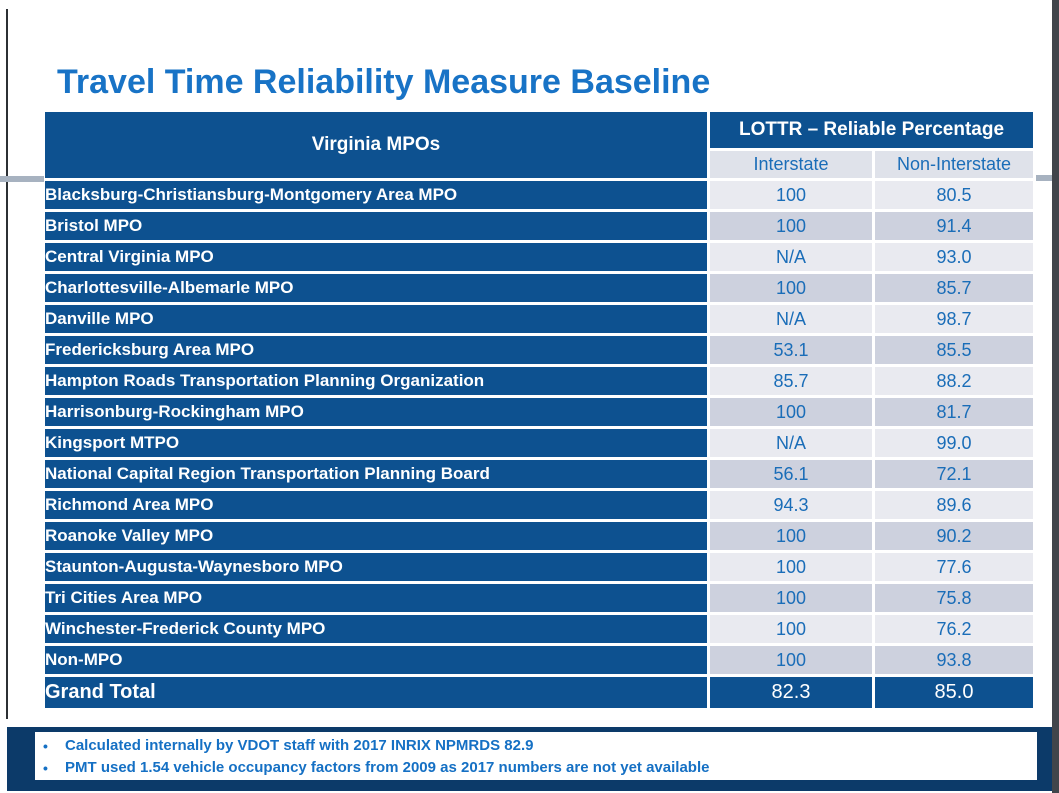 The width and height of the screenshot is (1059, 793). What do you see at coordinates (954, 288) in the screenshot?
I see `non-interstate-value-cell: 85.7` at bounding box center [954, 288].